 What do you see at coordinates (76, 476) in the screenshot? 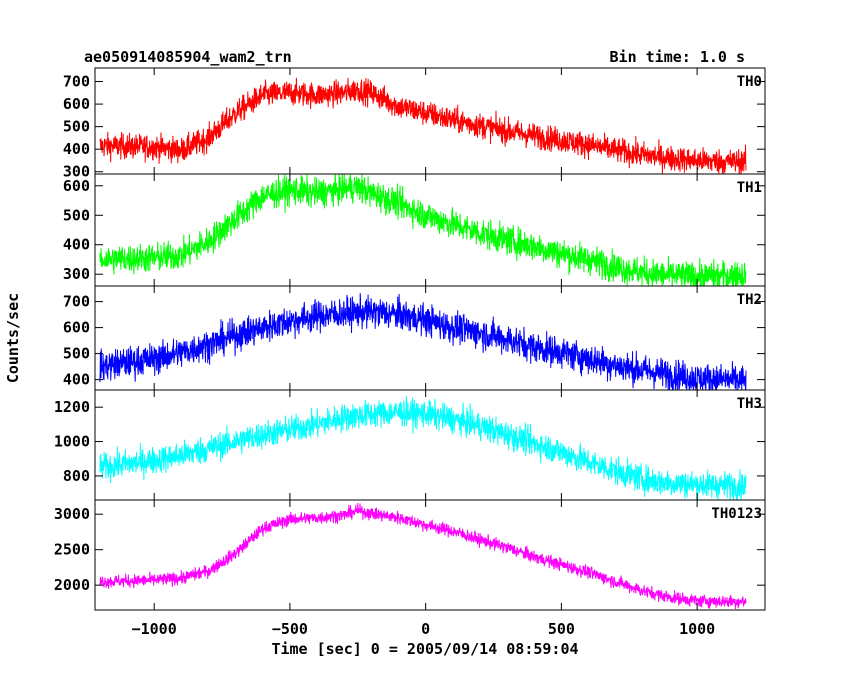
I see `y-tick-label: 800` at bounding box center [76, 476].